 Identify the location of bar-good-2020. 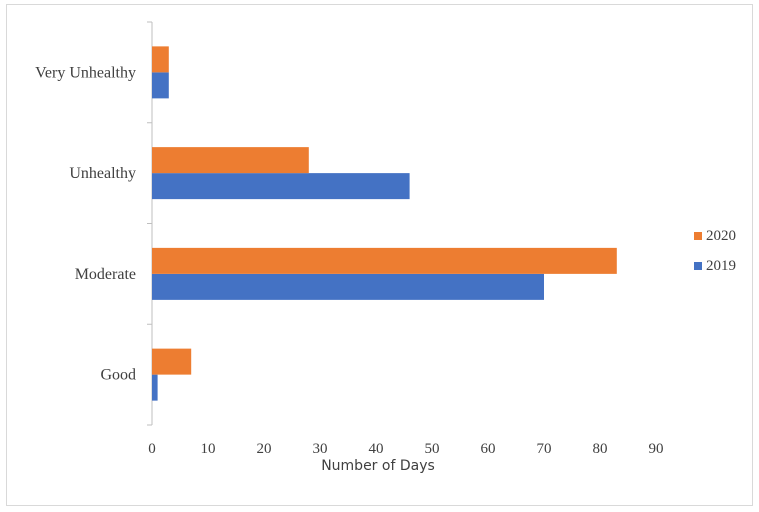
(172, 361).